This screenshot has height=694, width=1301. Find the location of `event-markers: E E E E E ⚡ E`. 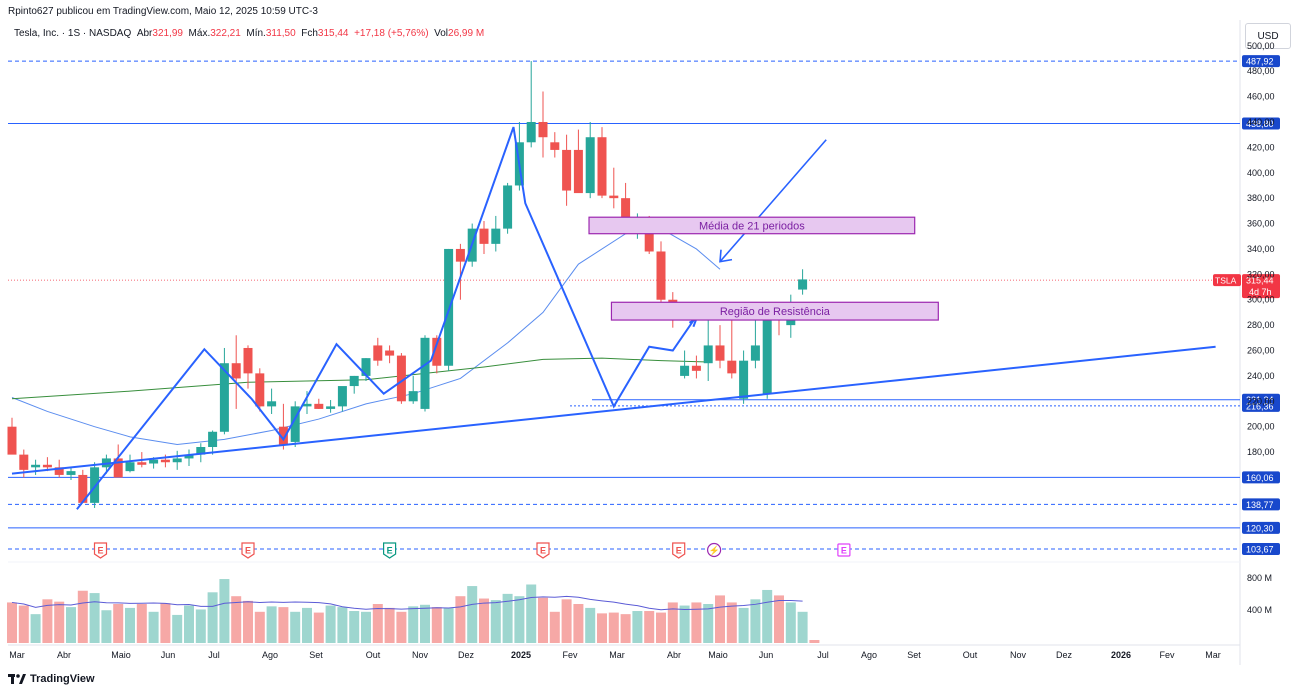

event-markers: E E E E E ⚡ E is located at coordinates (472, 550).